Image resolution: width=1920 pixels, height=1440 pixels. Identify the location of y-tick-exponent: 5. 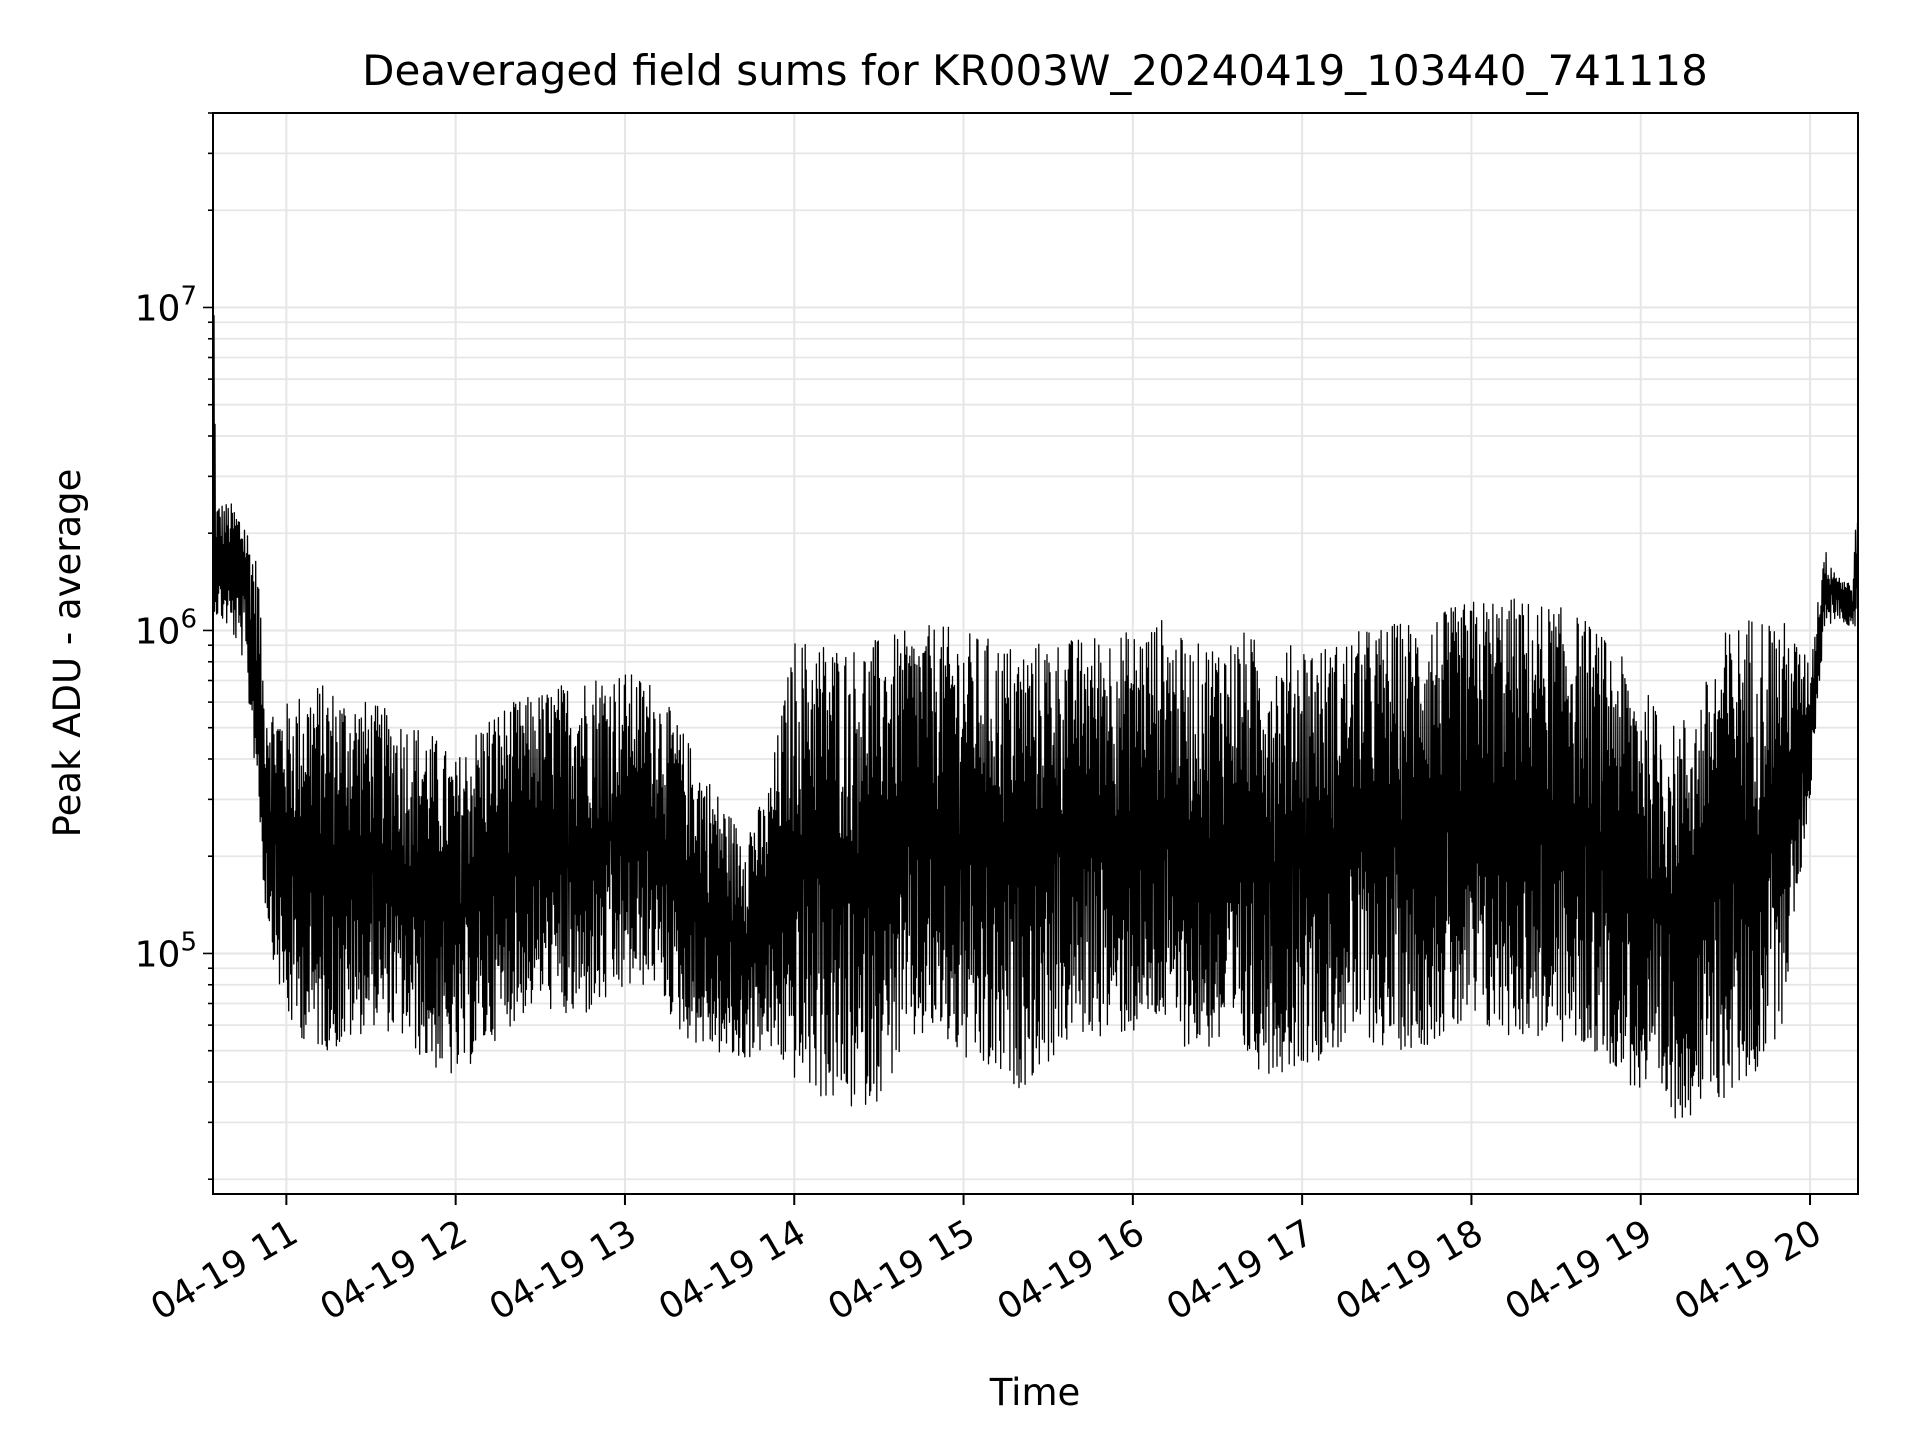
(188, 942).